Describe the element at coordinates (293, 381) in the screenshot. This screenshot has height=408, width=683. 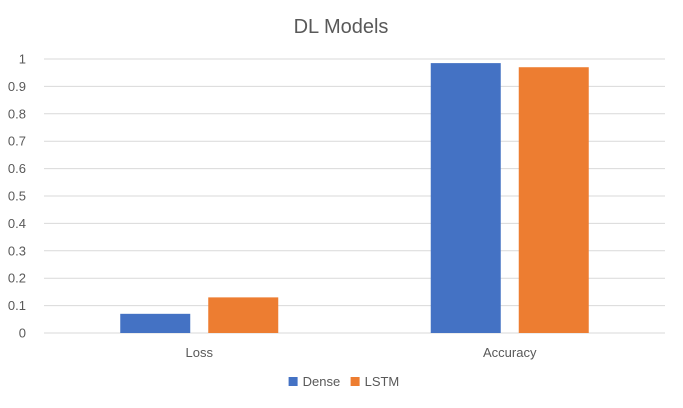
I see `legend-swatch-dense` at that location.